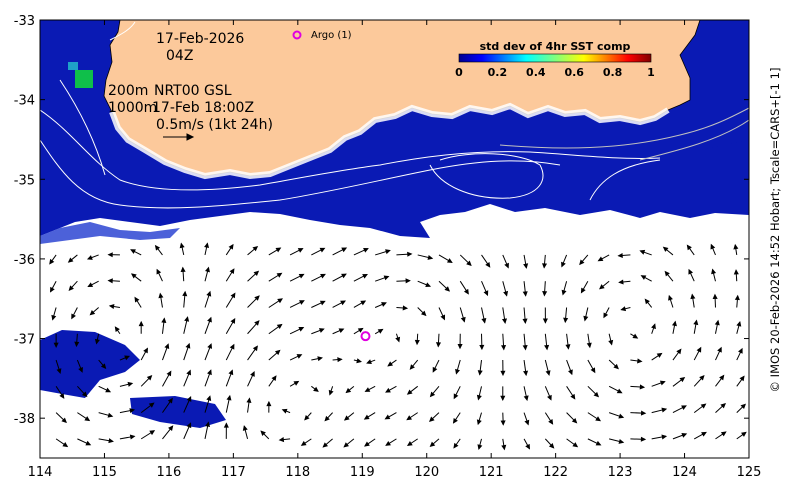 The height and width of the screenshot is (492, 791). Describe the element at coordinates (179, 56) in the screenshot. I see `time-label: 04Z` at that location.